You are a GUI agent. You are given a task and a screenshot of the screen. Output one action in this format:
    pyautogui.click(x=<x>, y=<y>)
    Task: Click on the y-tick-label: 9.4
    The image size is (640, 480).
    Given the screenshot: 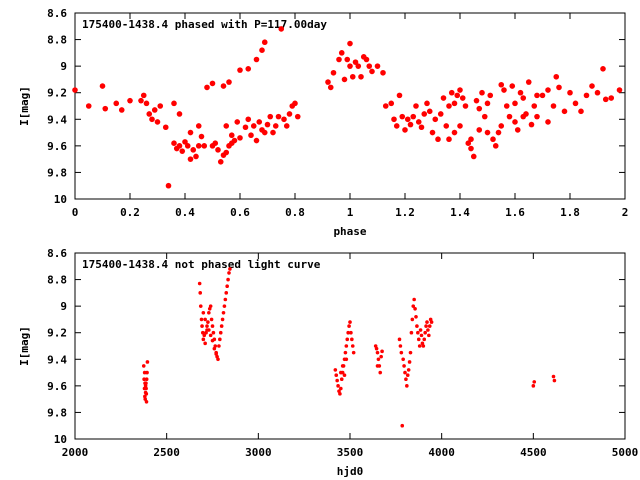 What is the action you would take?
    pyautogui.click(x=57, y=359)
    